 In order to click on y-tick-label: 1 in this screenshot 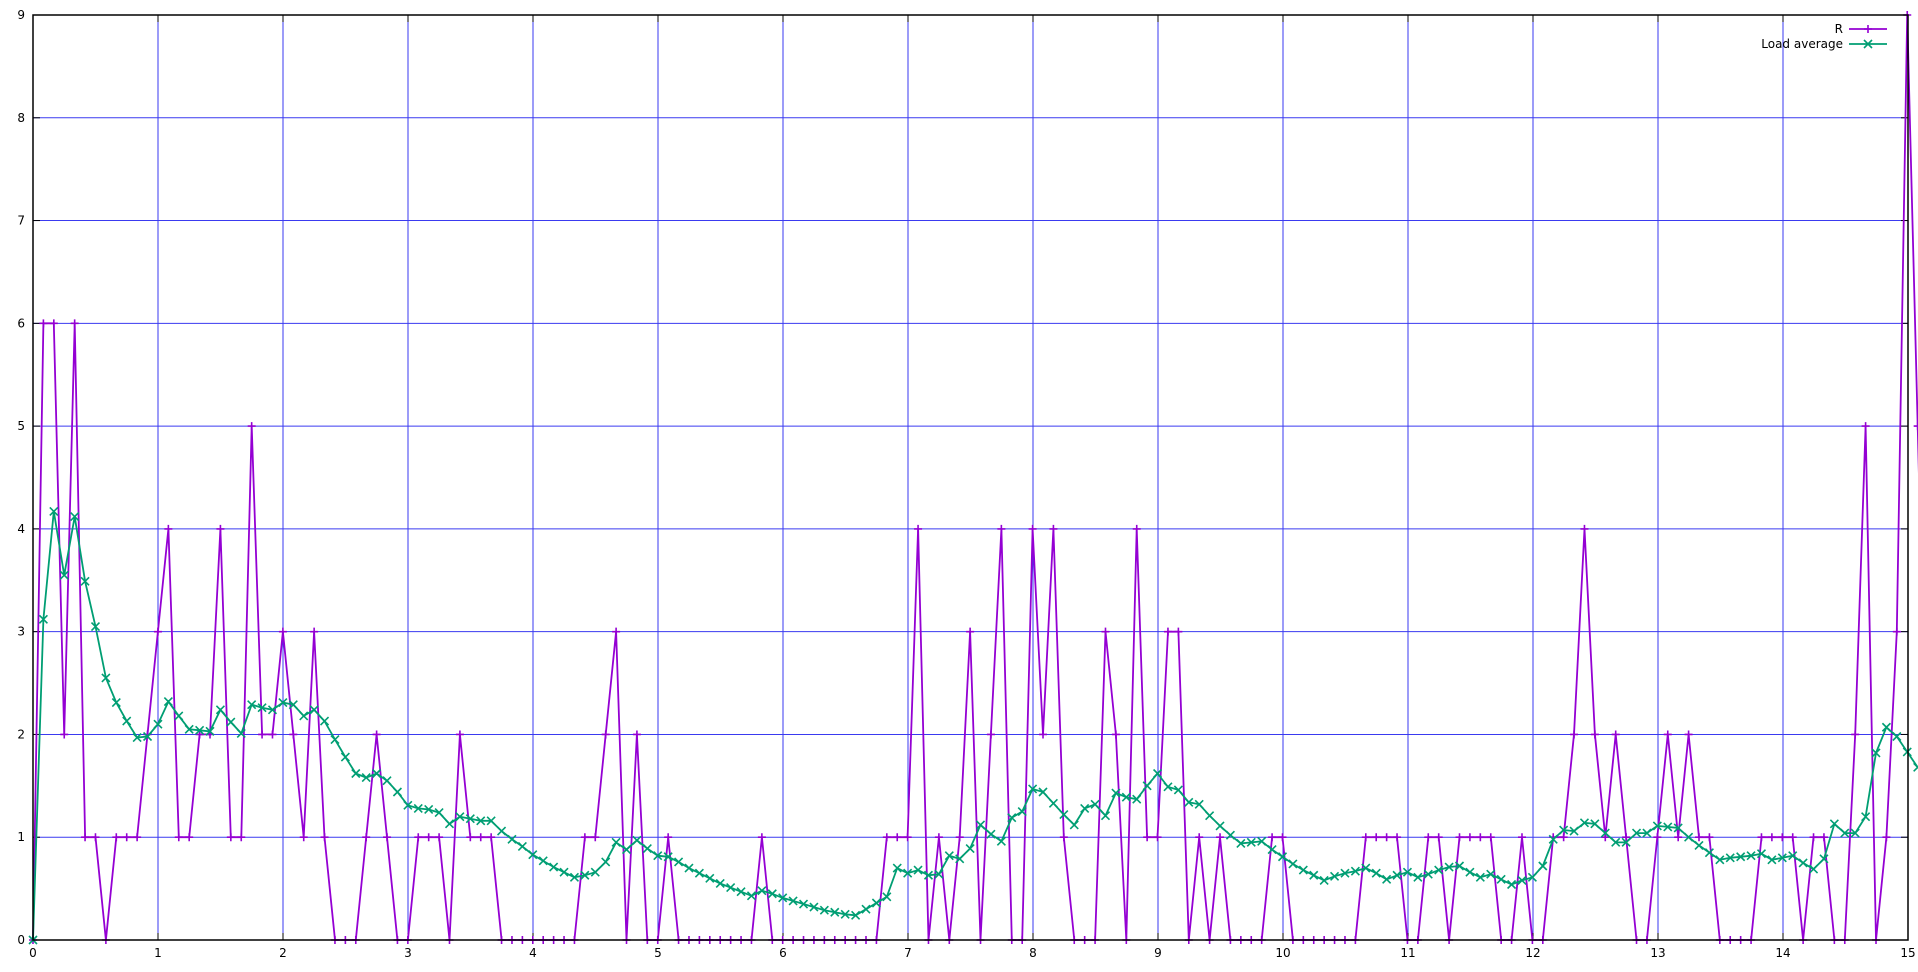, I will do `click(21, 837)`.